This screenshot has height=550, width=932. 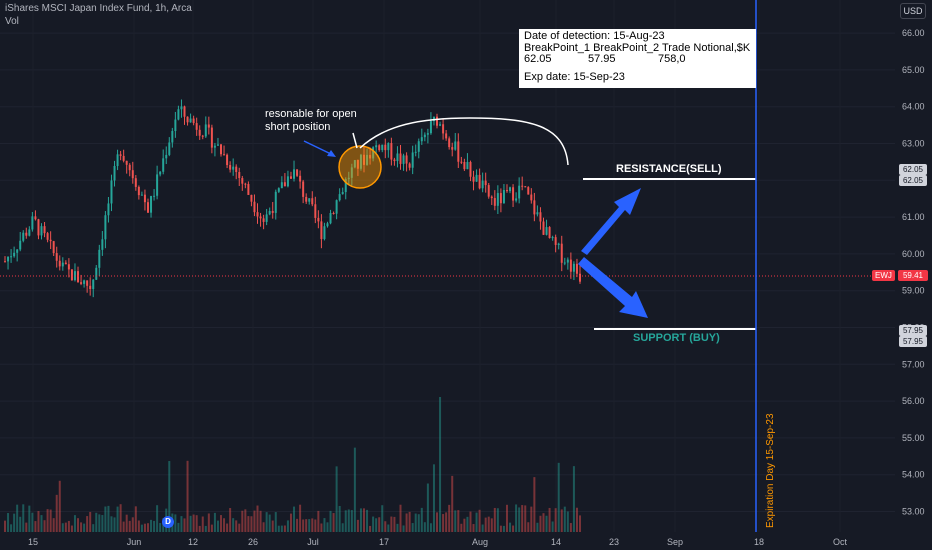 I want to click on currency-button: USD, so click(x=913, y=11).